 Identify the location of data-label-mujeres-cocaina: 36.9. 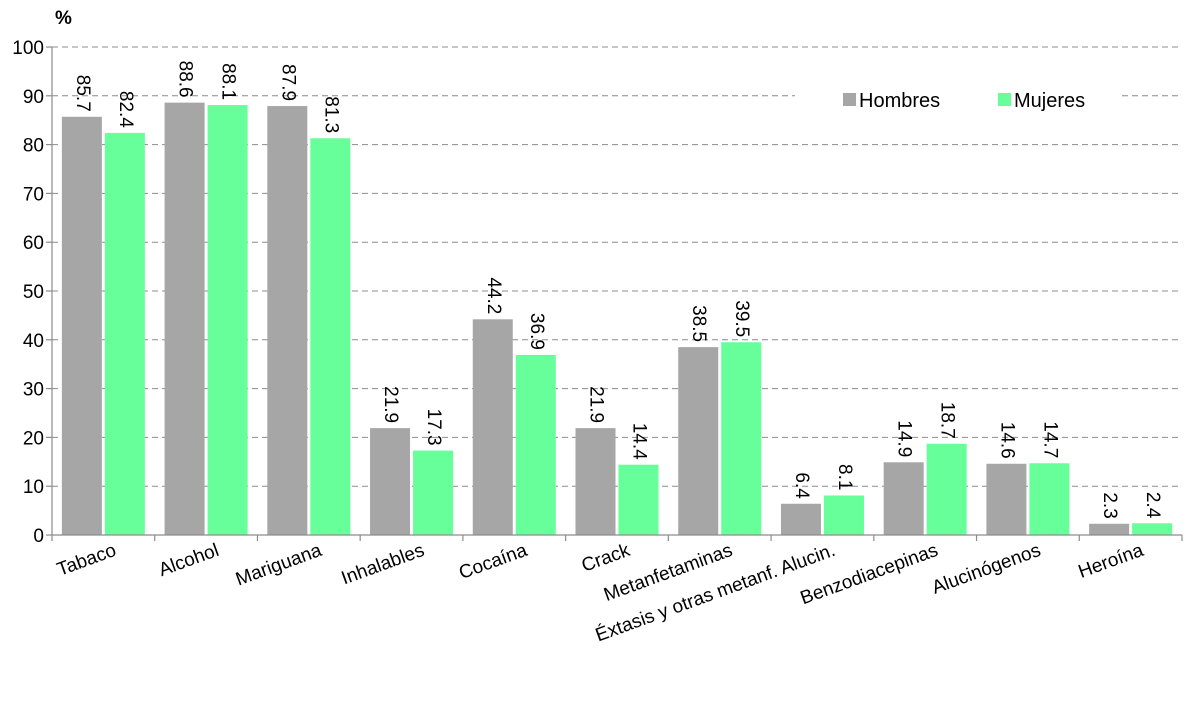
(536, 331).